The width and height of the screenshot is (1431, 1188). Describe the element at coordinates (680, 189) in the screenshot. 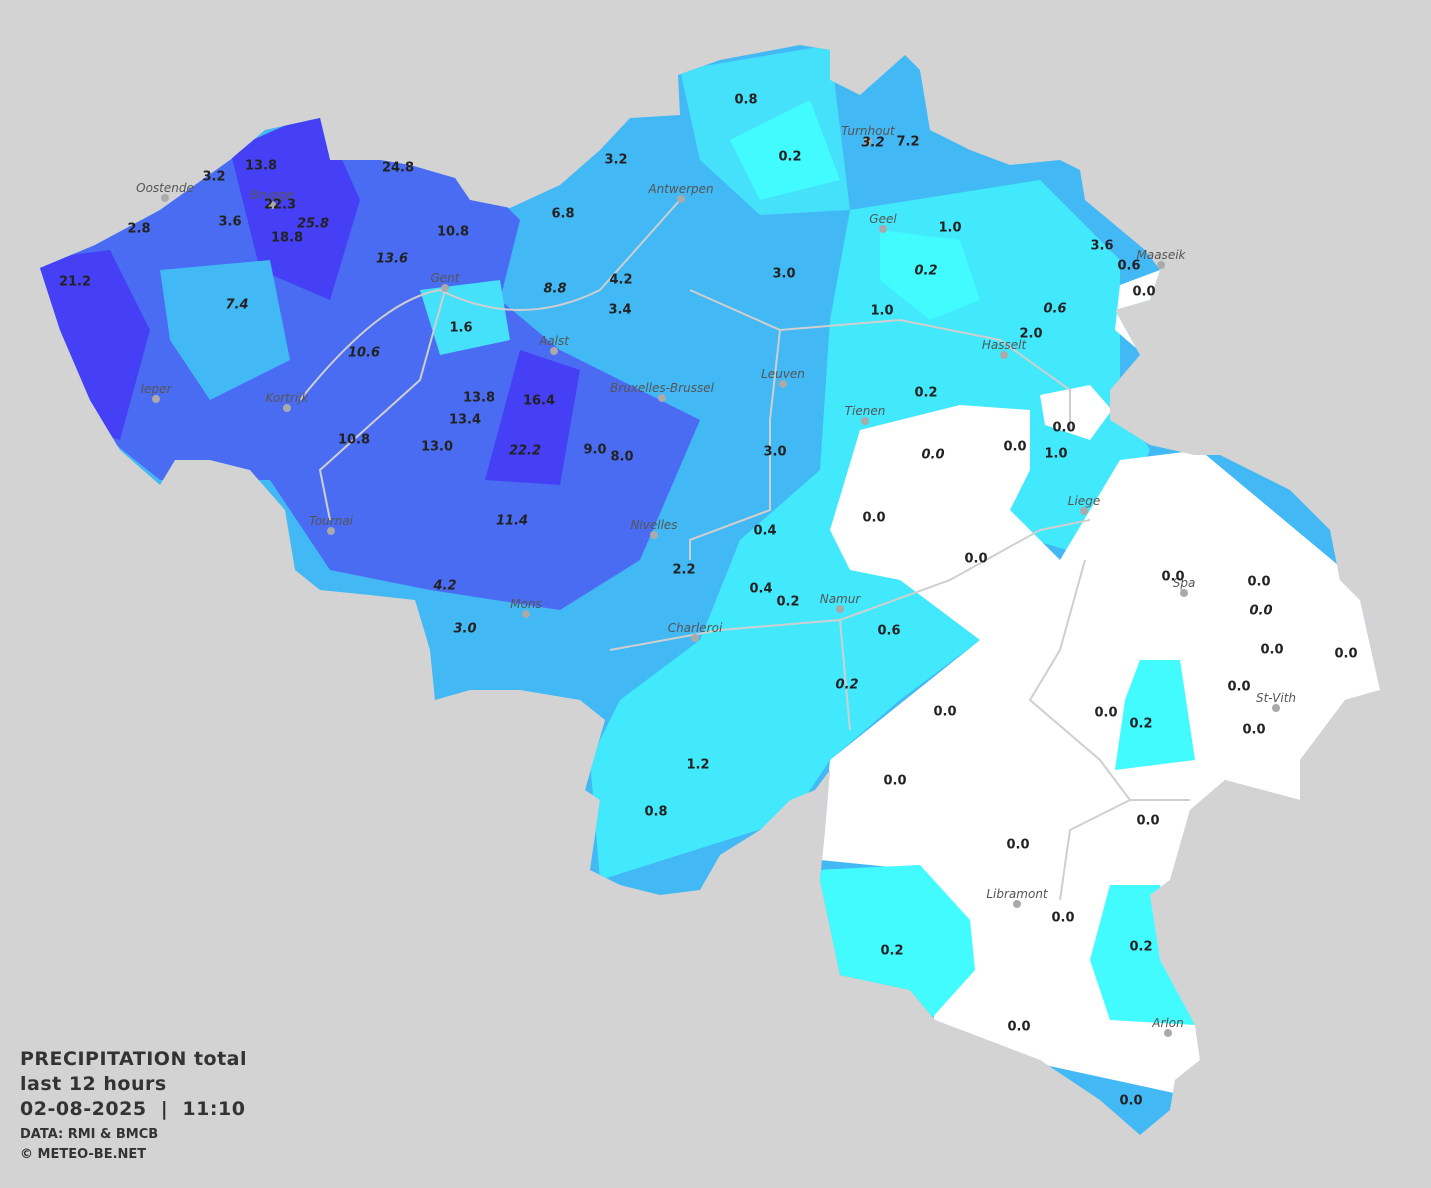

I see `city-name: Antwerpen` at that location.